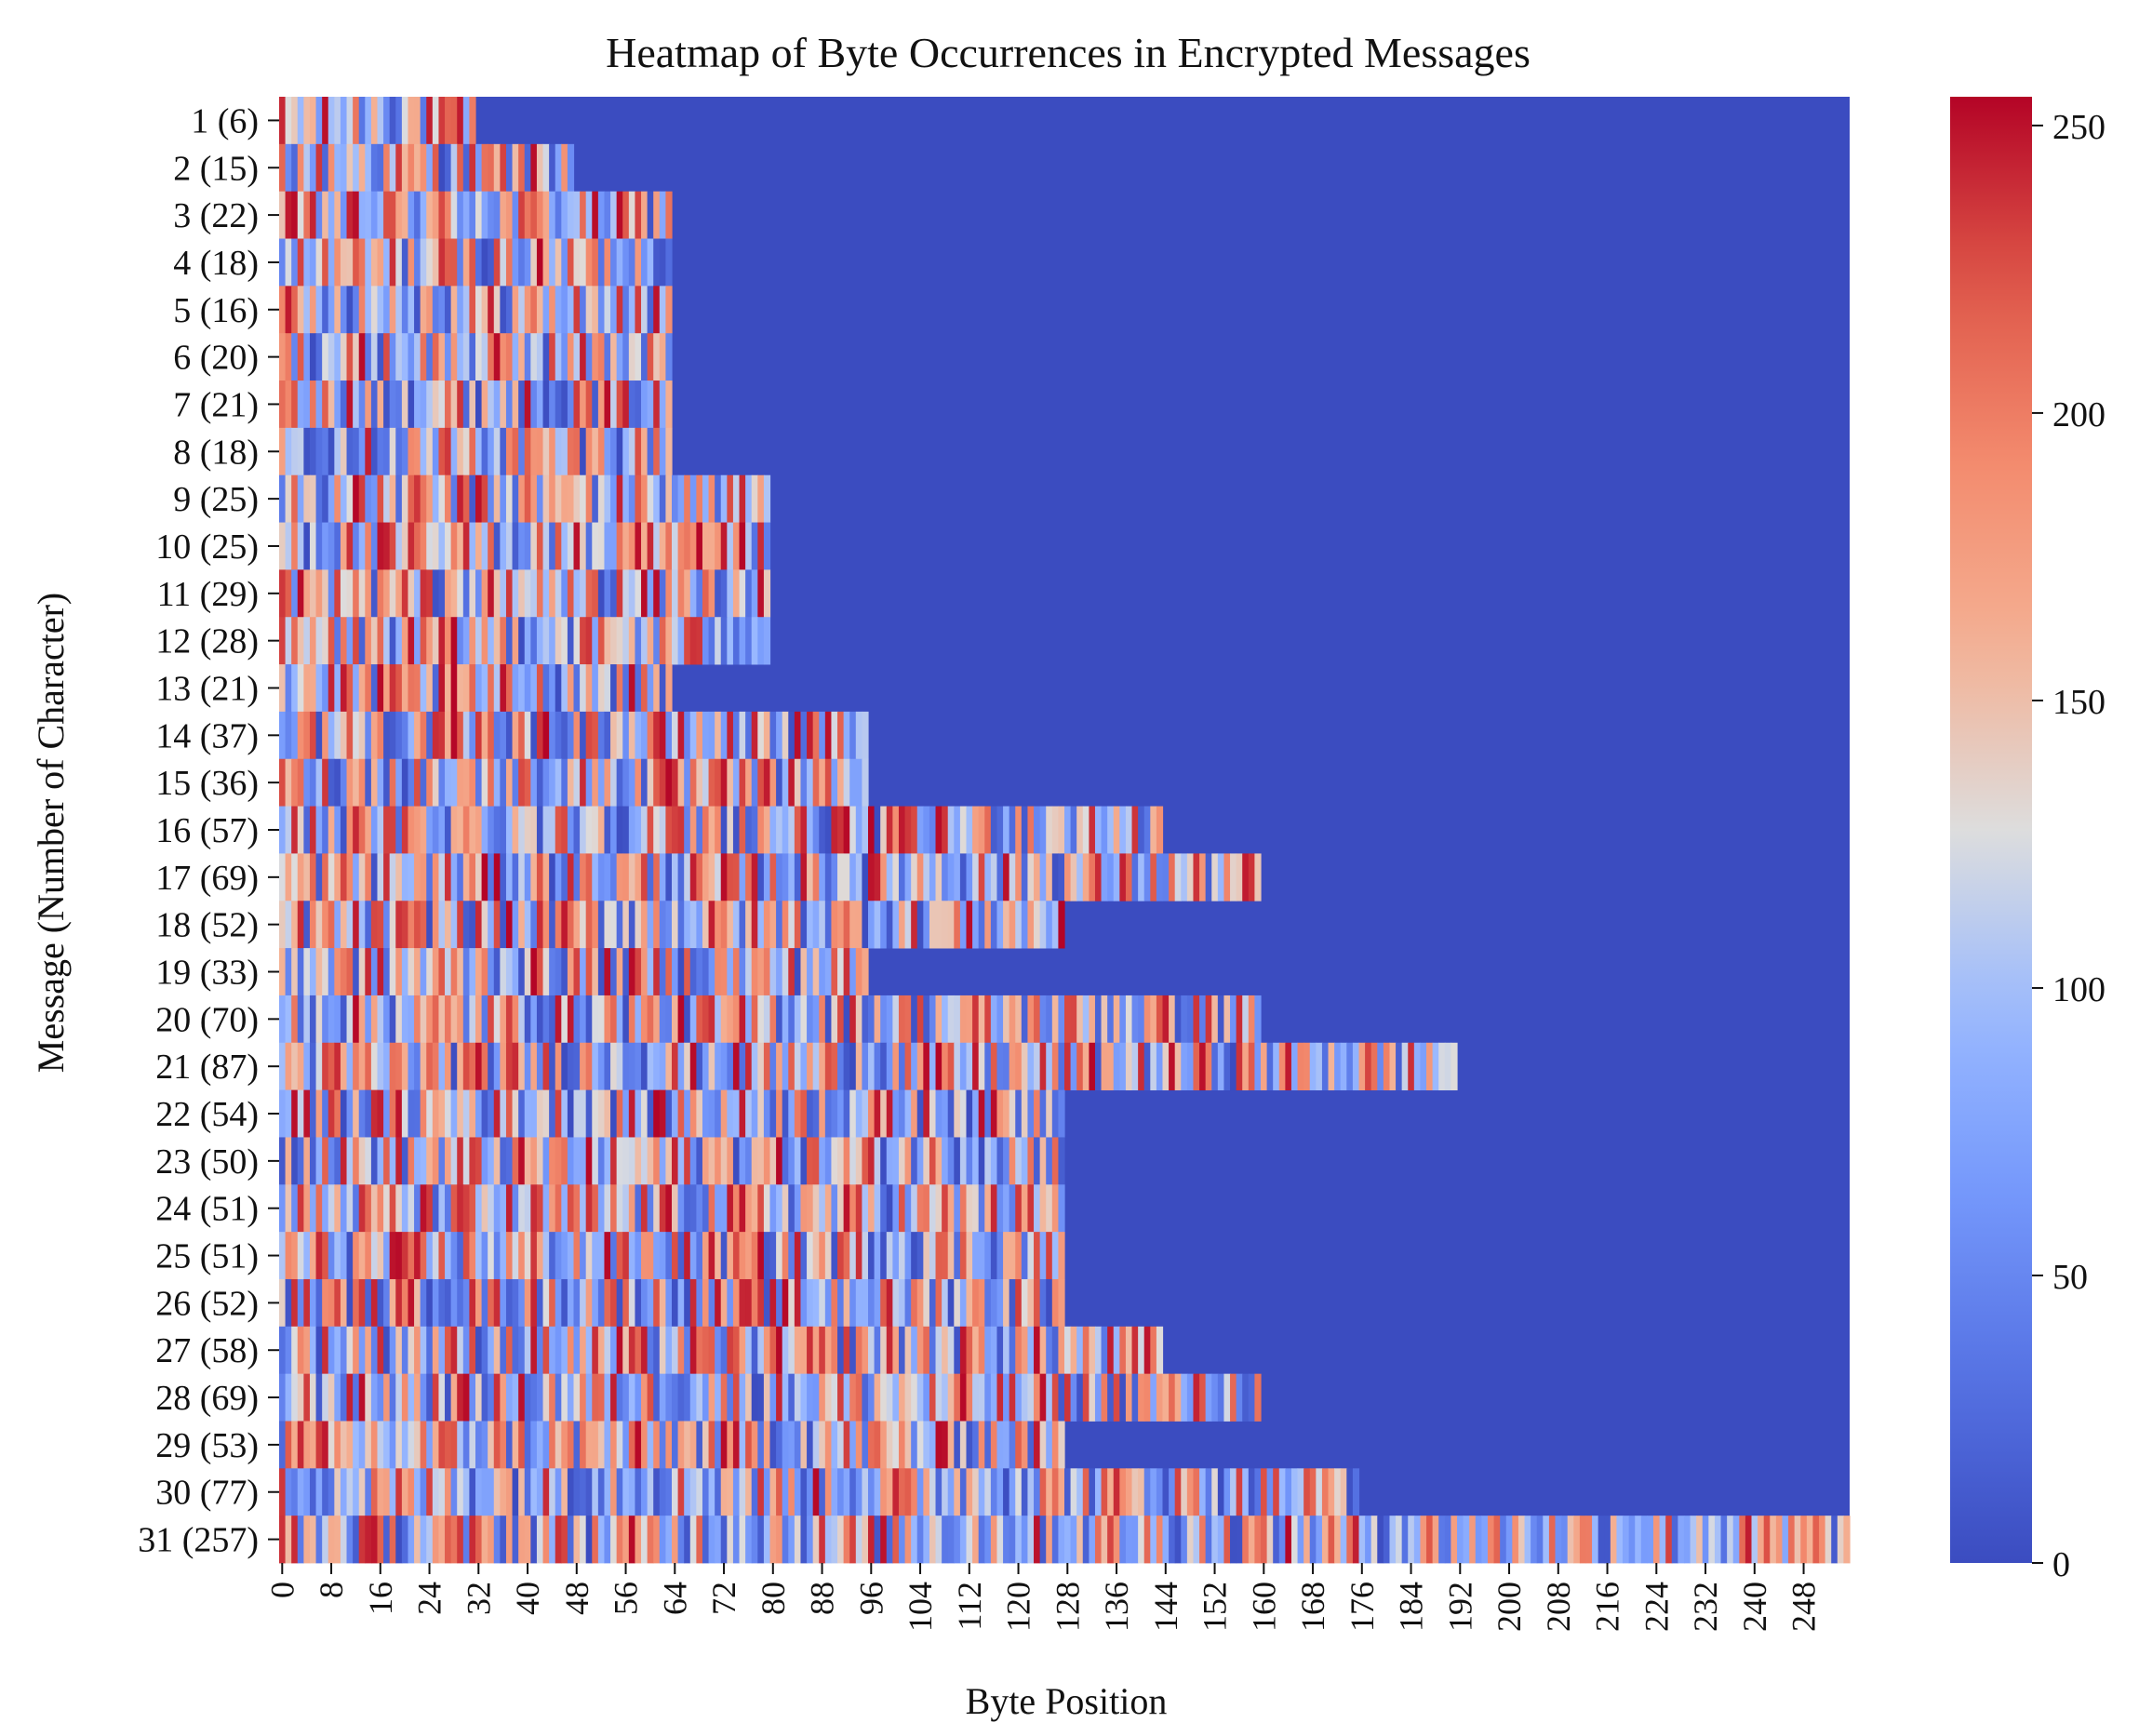 Image resolution: width=2139 pixels, height=1736 pixels. I want to click on x-tick-label: 248, so click(1804, 1607).